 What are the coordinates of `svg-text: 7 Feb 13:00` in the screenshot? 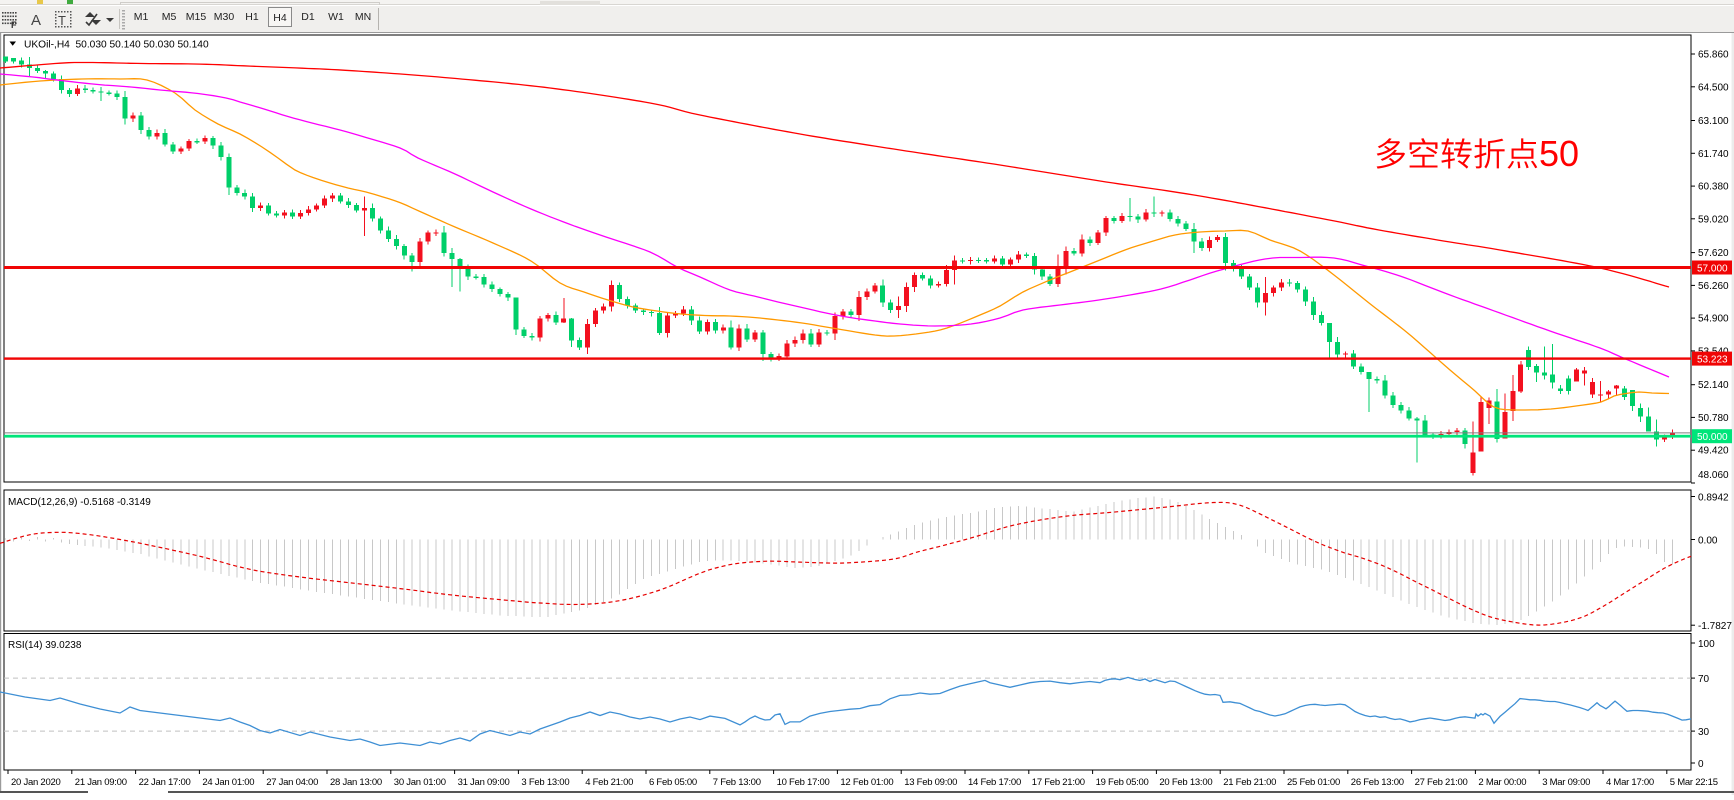 It's located at (737, 782).